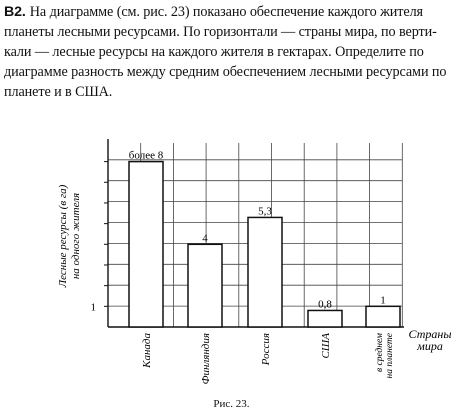 This screenshot has width=463, height=415. I want to click on bar-value-label: 1, so click(383, 300).